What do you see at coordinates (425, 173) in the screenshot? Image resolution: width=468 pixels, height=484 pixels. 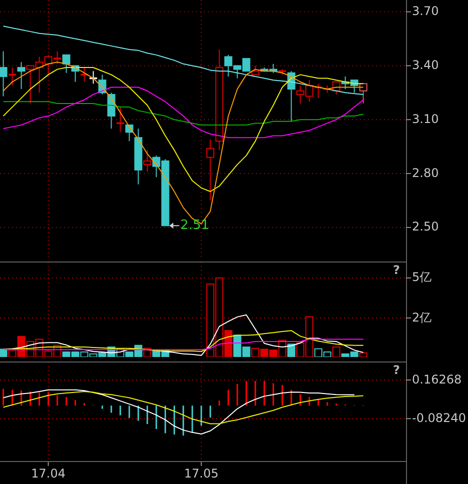 I see `y-tick-label: 2.80` at bounding box center [425, 173].